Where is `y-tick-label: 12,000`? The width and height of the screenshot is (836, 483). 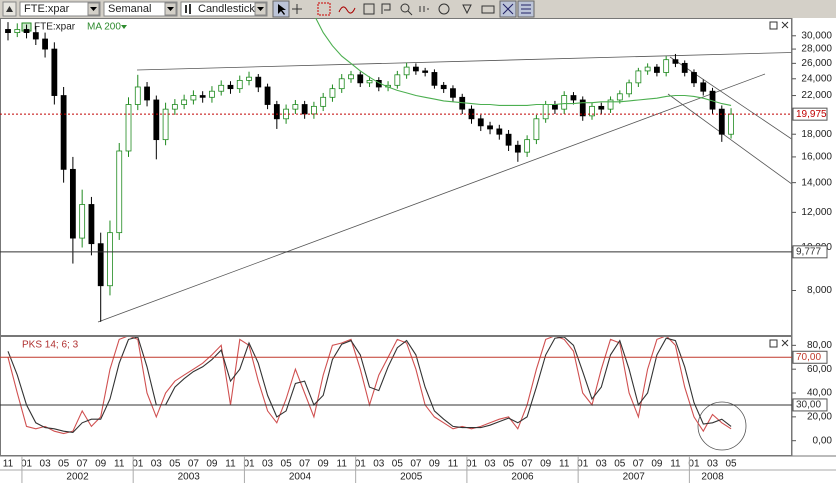 y-tick-label: 12,000 is located at coordinates (816, 212).